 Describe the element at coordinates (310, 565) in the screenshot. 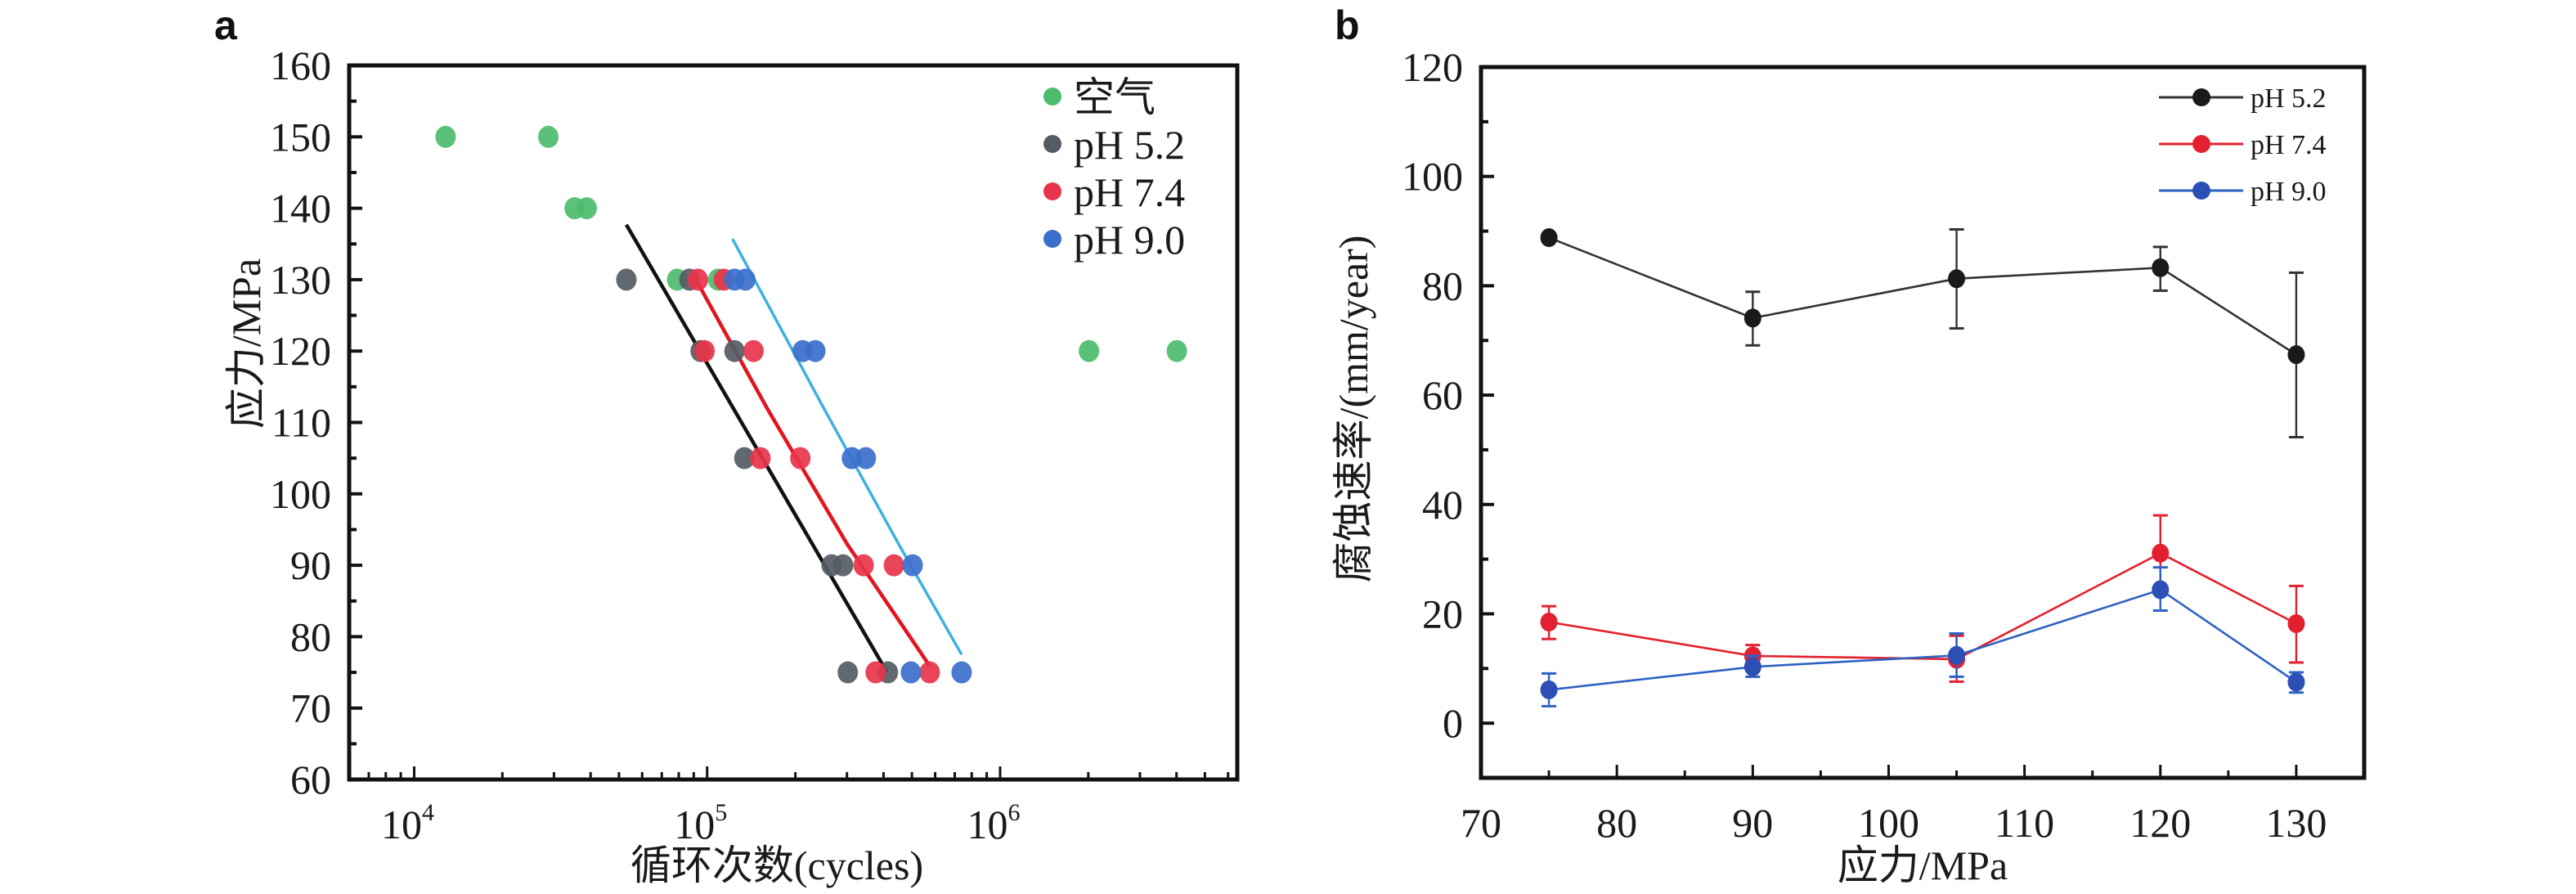

I see `y-tick-label: 90` at that location.